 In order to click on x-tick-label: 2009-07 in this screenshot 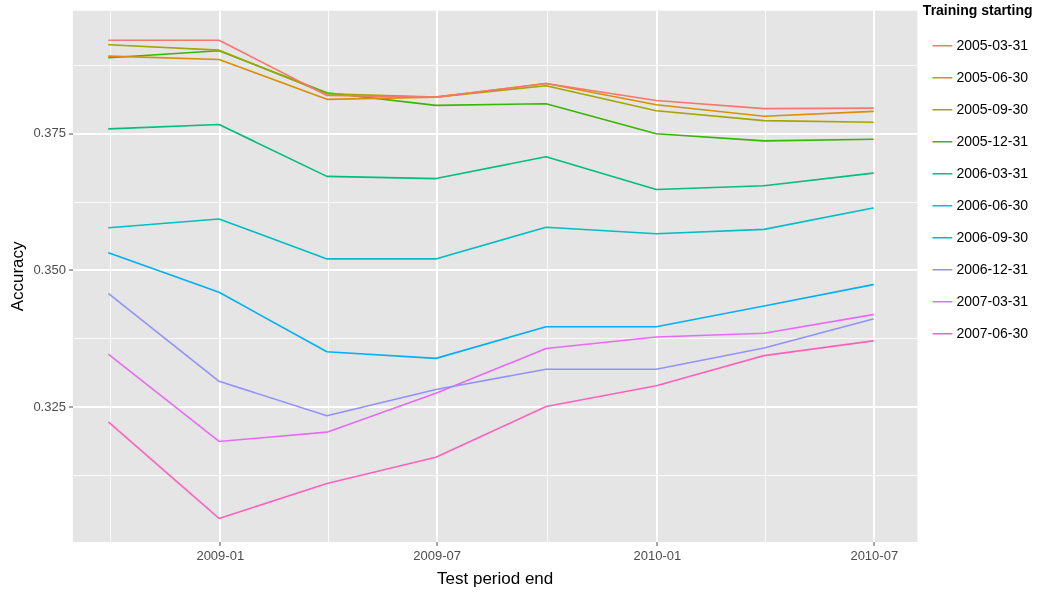, I will do `click(437, 556)`.